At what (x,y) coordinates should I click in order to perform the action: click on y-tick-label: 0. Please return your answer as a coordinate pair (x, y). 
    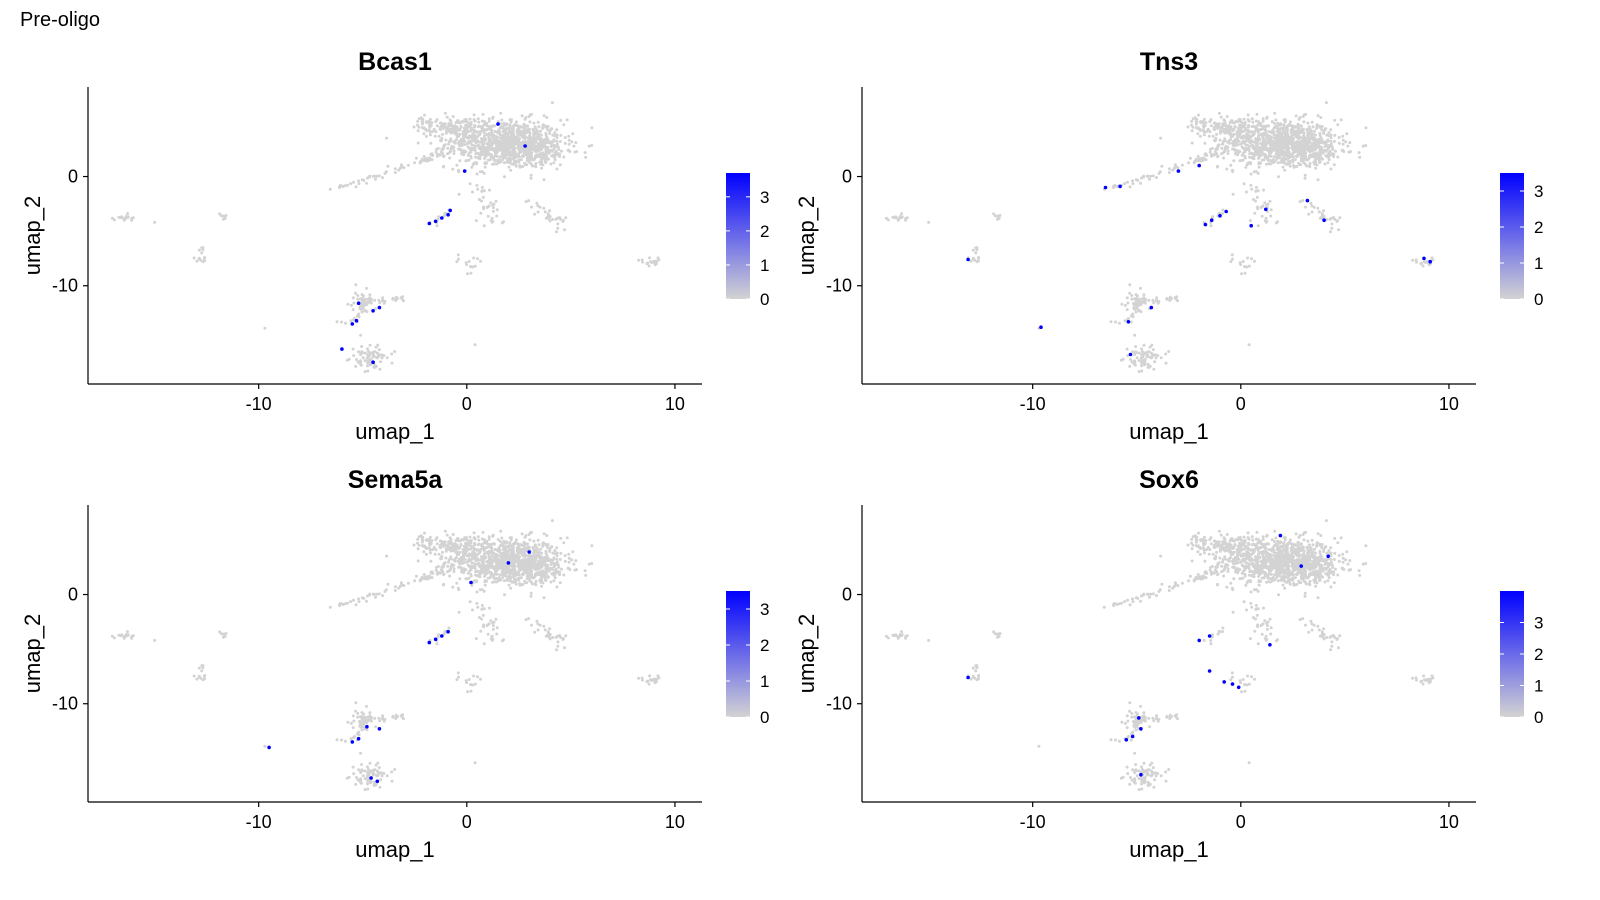
    Looking at the image, I should click on (847, 177).